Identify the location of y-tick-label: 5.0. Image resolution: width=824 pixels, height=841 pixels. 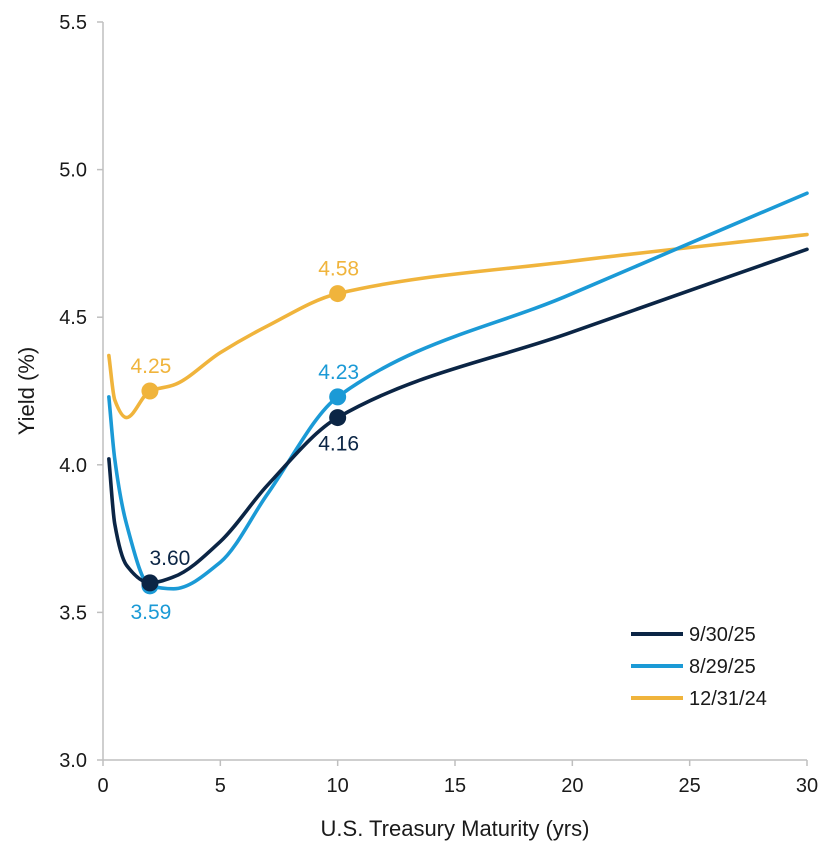
(73, 171).